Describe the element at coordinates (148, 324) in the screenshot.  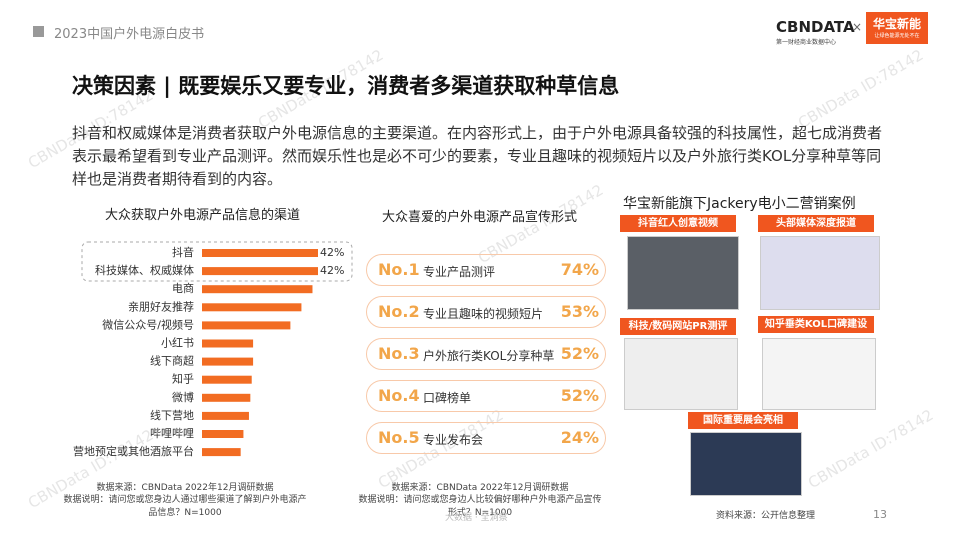
I see `category-label: 微信公众号/视频号` at that location.